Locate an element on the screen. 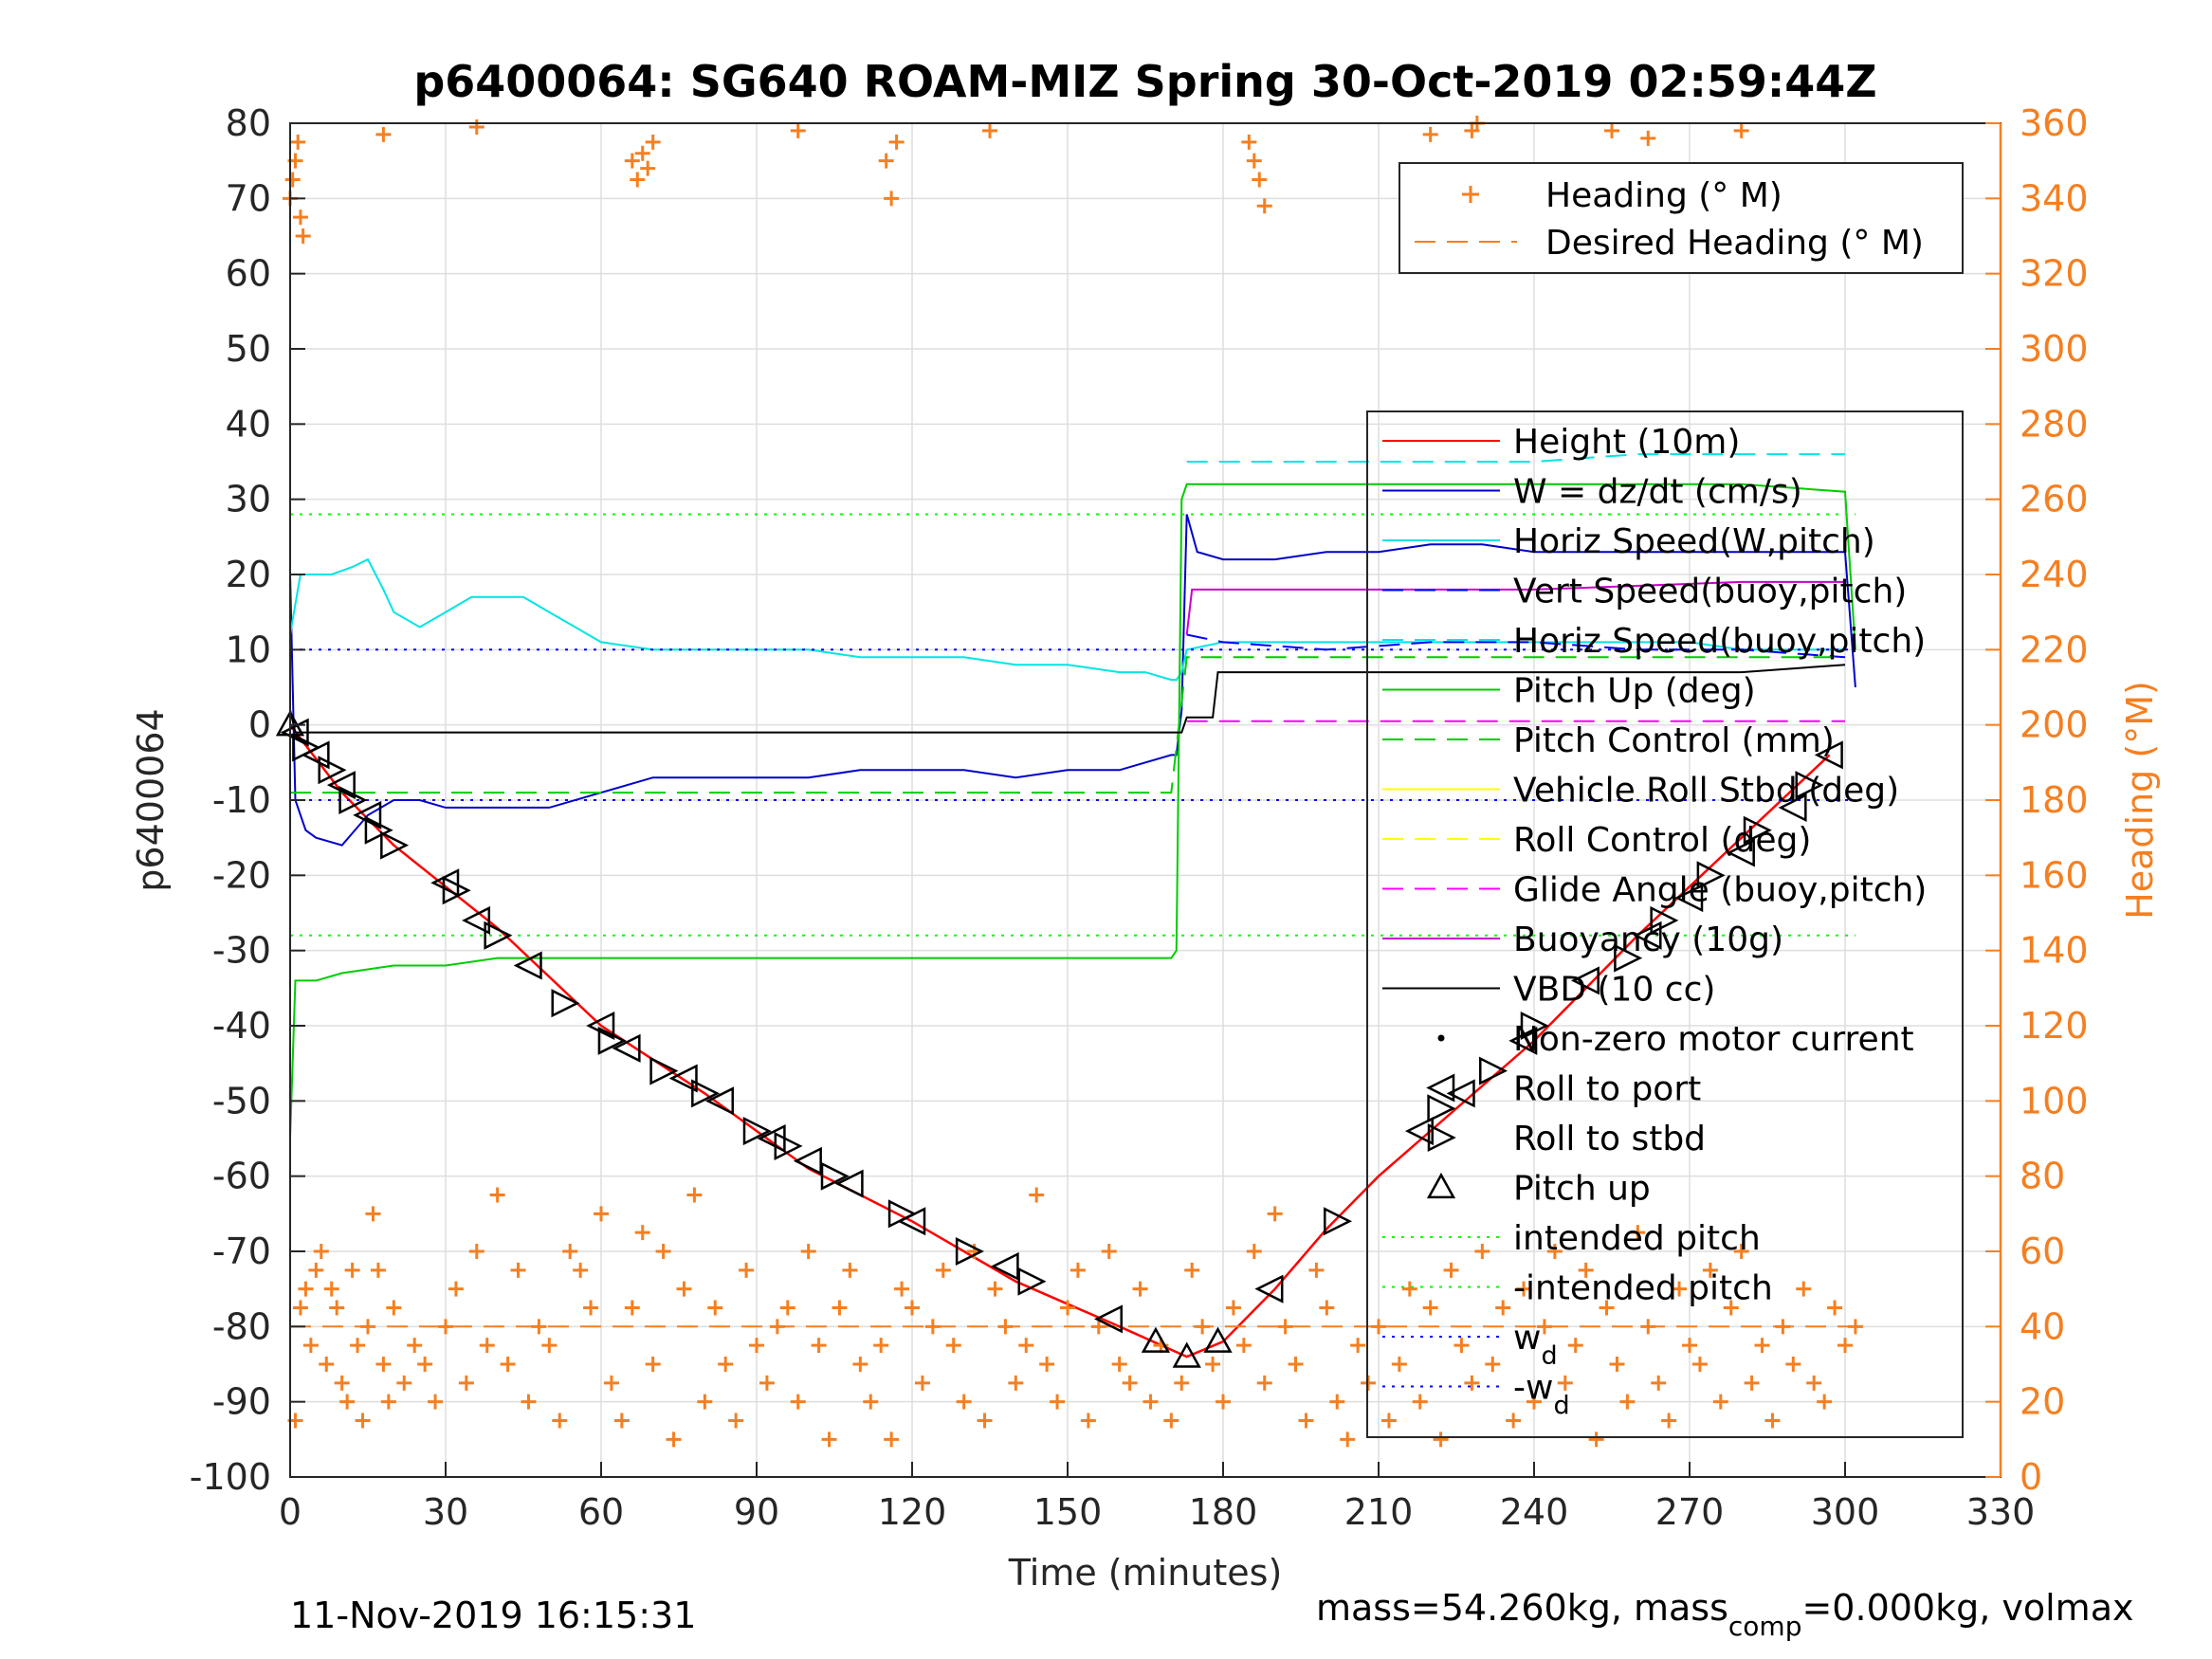  legend-main-label: Roll to stbd is located at coordinates (1609, 1139).